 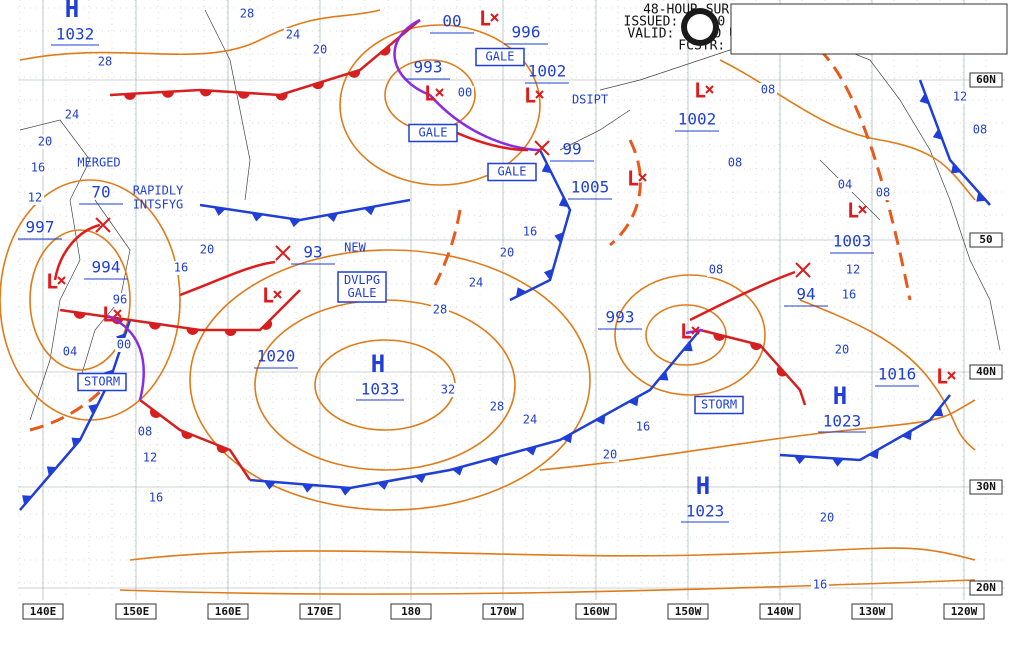 I want to click on boxed-label: STORM, so click(x=719, y=405).